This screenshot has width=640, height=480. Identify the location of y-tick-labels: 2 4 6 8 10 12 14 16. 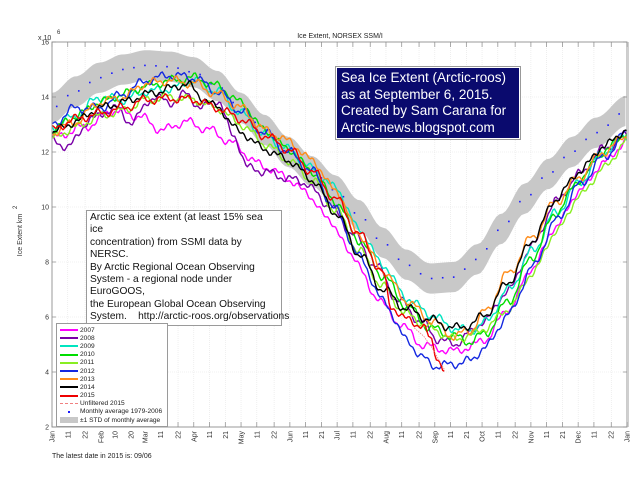
(45, 236).